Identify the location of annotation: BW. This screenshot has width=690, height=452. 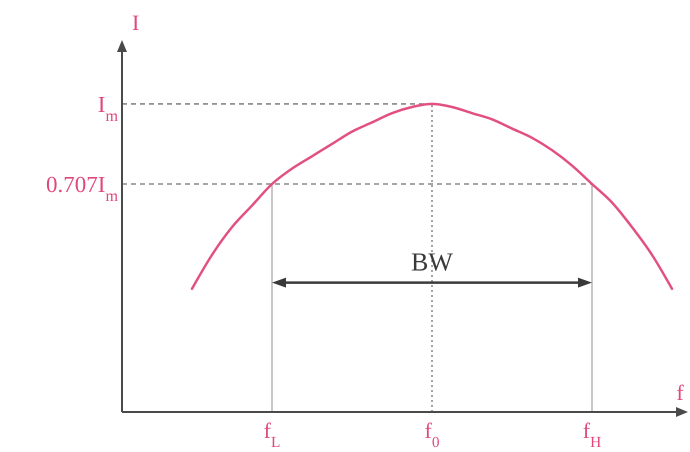
(432, 262).